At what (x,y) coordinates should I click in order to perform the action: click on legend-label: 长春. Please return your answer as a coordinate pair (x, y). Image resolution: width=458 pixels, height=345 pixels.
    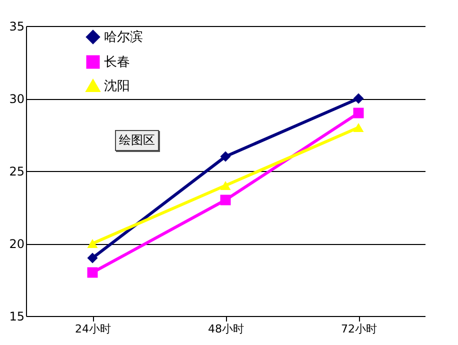
    Looking at the image, I should click on (117, 62).